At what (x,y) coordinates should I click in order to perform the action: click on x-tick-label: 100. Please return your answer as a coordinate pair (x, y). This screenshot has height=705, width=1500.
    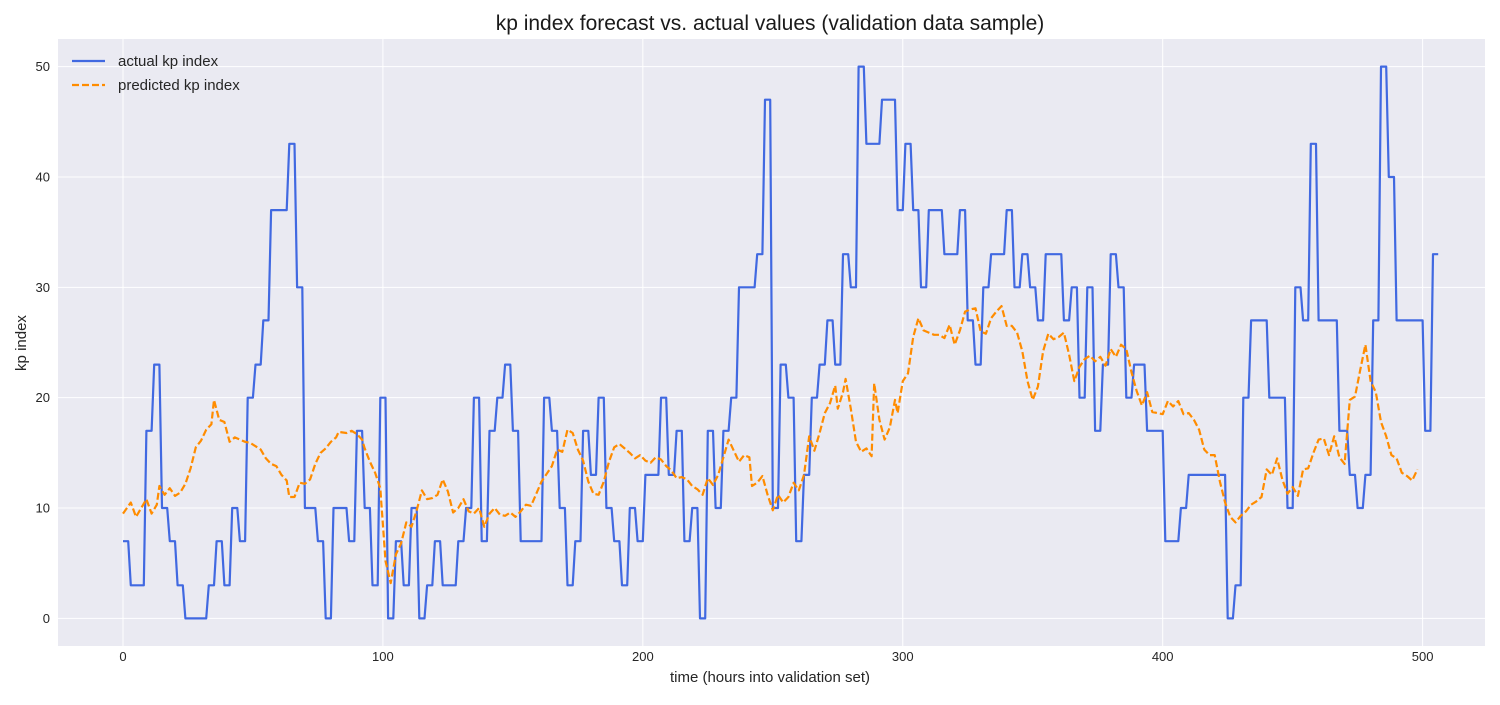
    Looking at the image, I should click on (383, 656).